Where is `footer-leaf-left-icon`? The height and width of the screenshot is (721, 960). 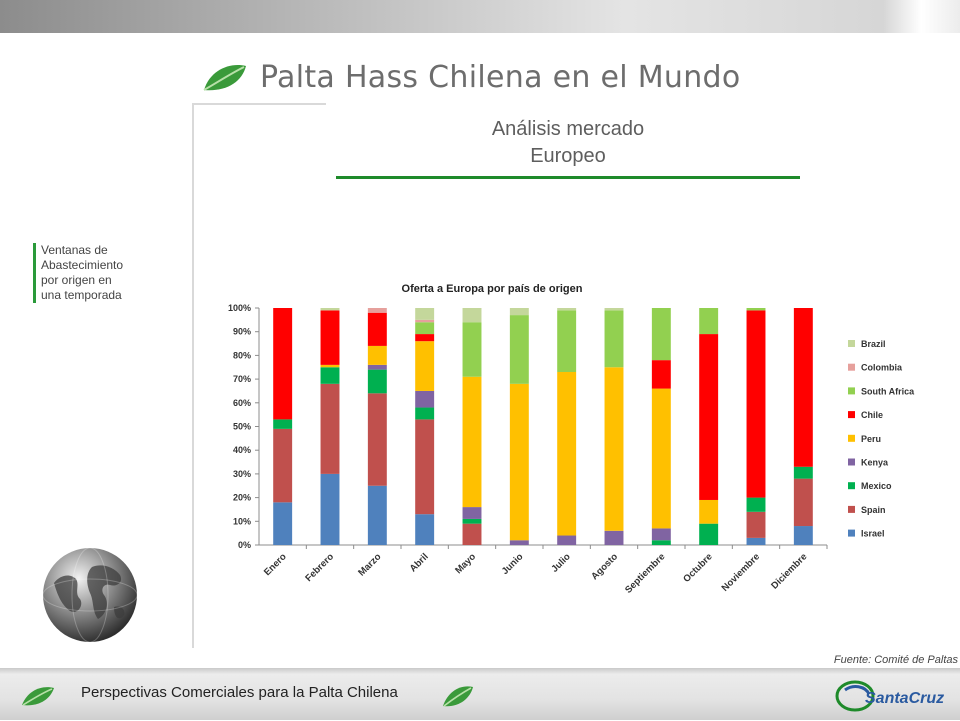 footer-leaf-left-icon is located at coordinates (38, 698).